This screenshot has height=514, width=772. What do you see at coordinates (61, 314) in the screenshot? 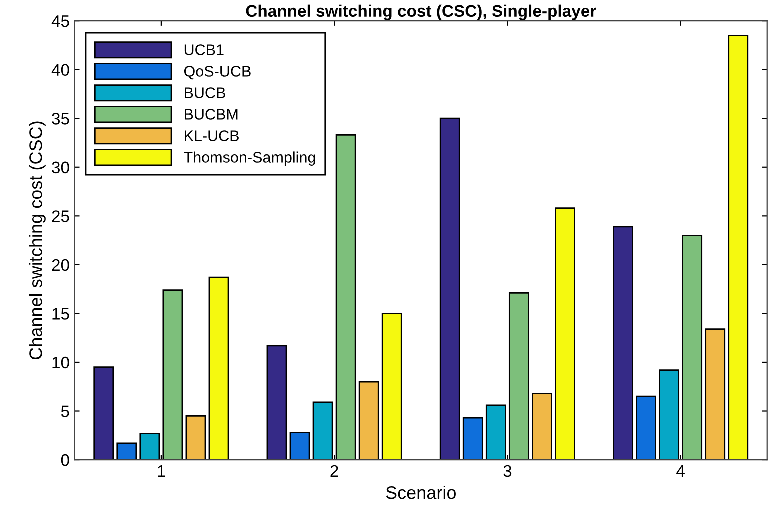
I see `y-tick-label: 15` at bounding box center [61, 314].